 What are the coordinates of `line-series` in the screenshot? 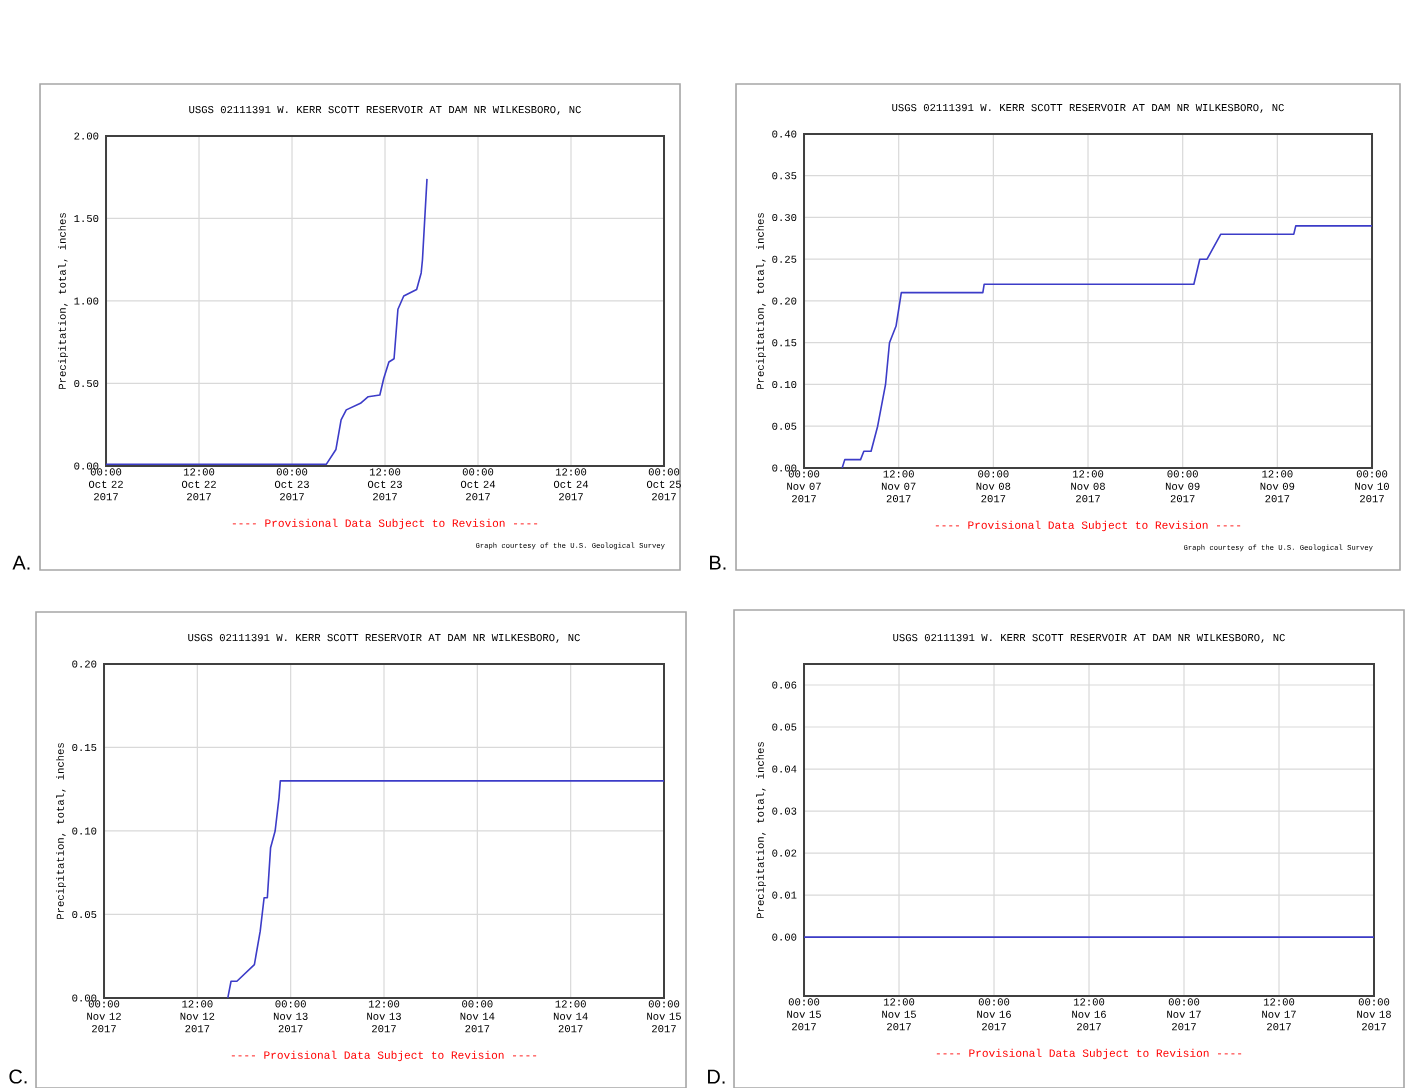 It's located at (446, 889).